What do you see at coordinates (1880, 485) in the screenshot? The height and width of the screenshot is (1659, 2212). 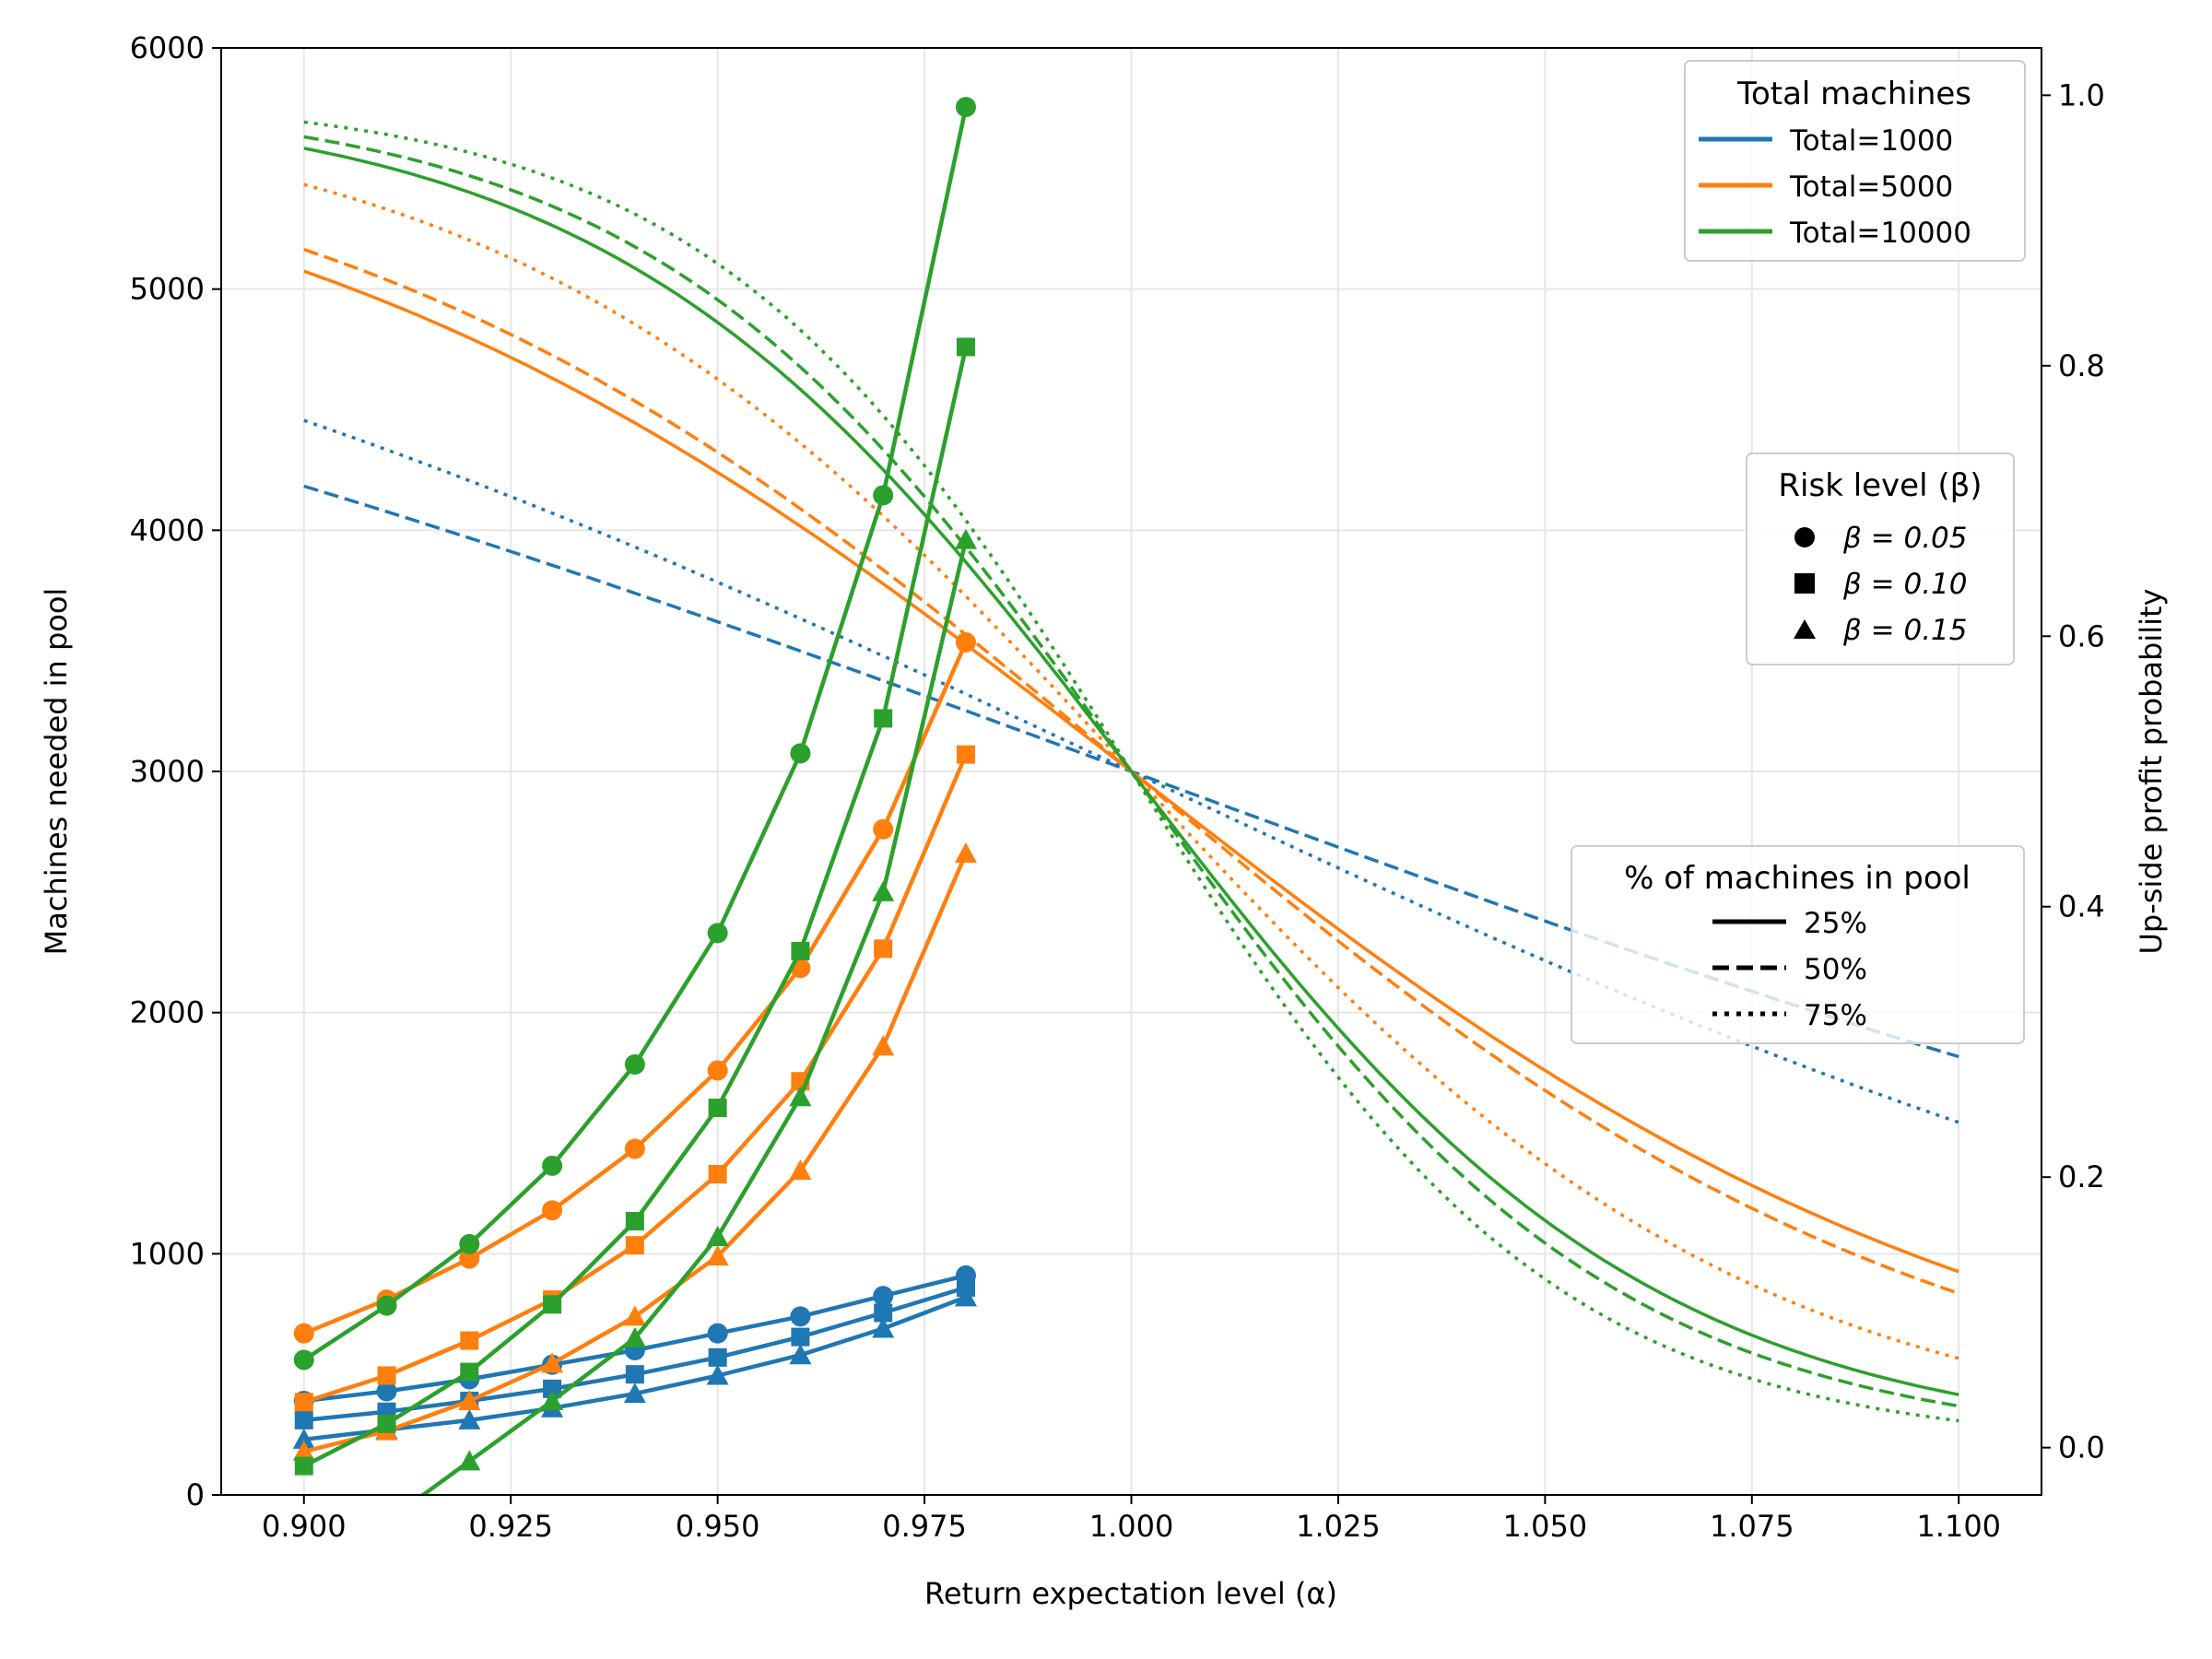 I see `legend-risk-title: Risk level (β)` at bounding box center [1880, 485].